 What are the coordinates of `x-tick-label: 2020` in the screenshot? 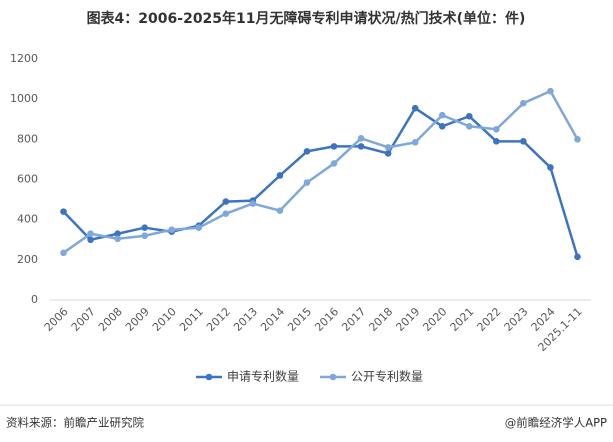 It's located at (434, 319).